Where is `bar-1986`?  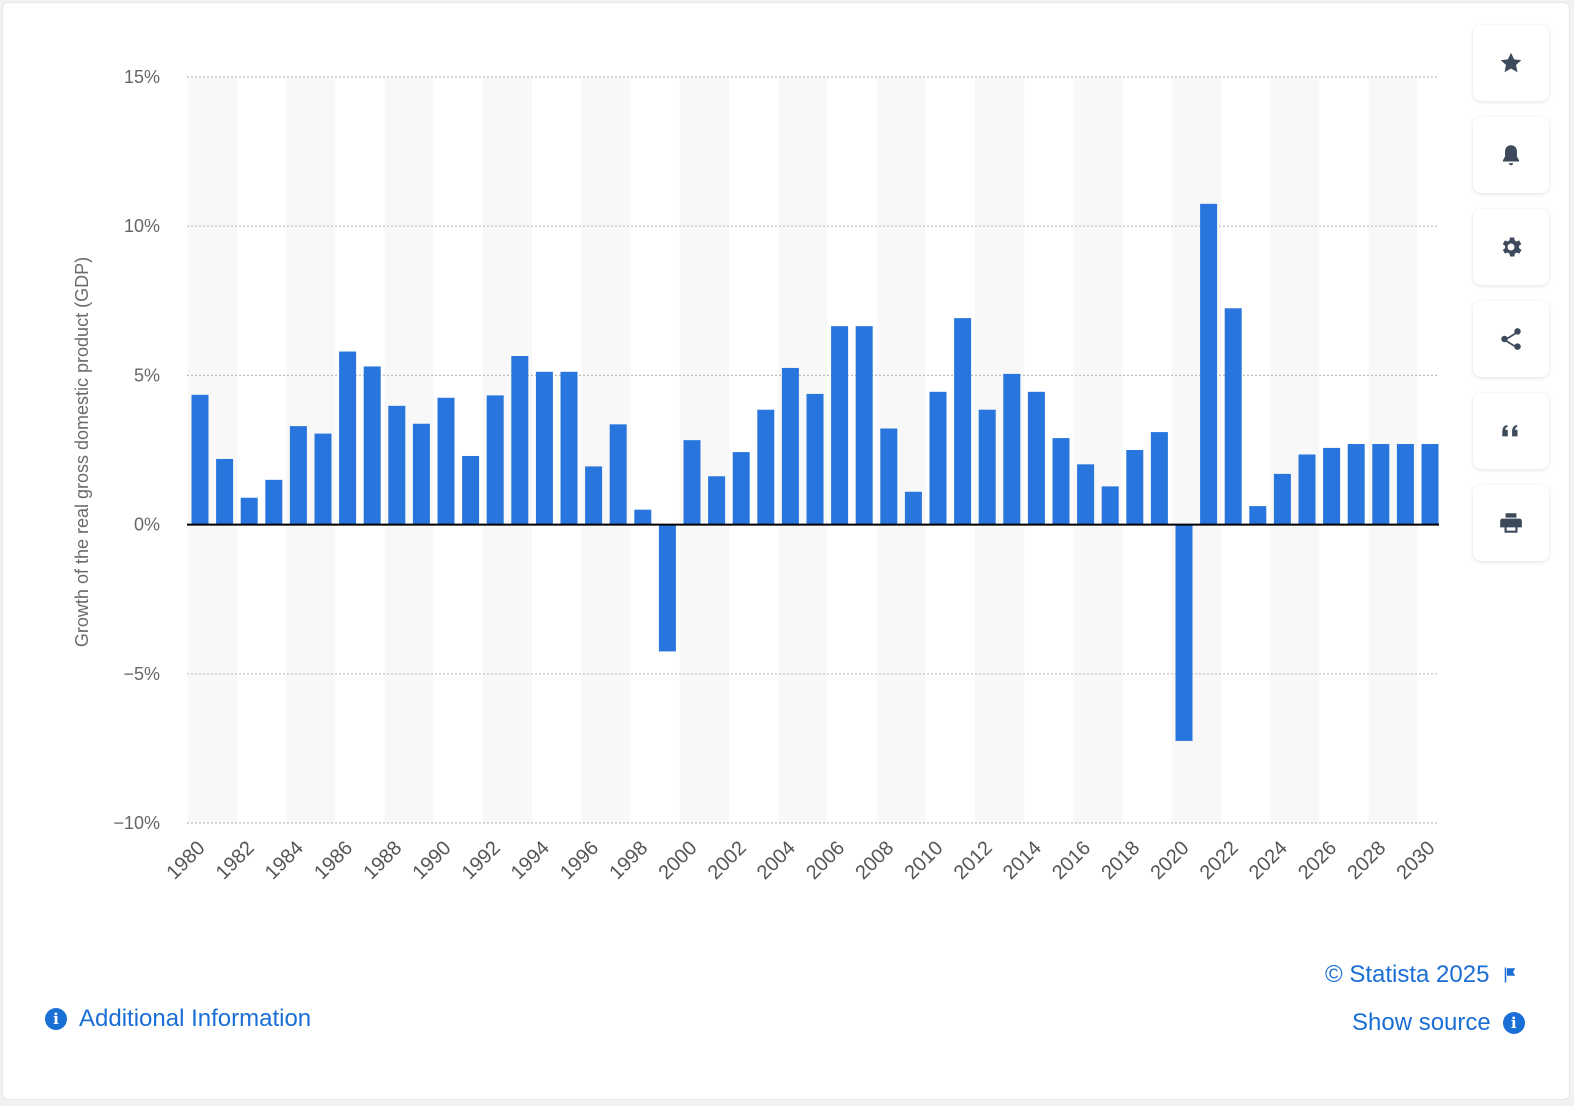
bar-1986 is located at coordinates (348, 438).